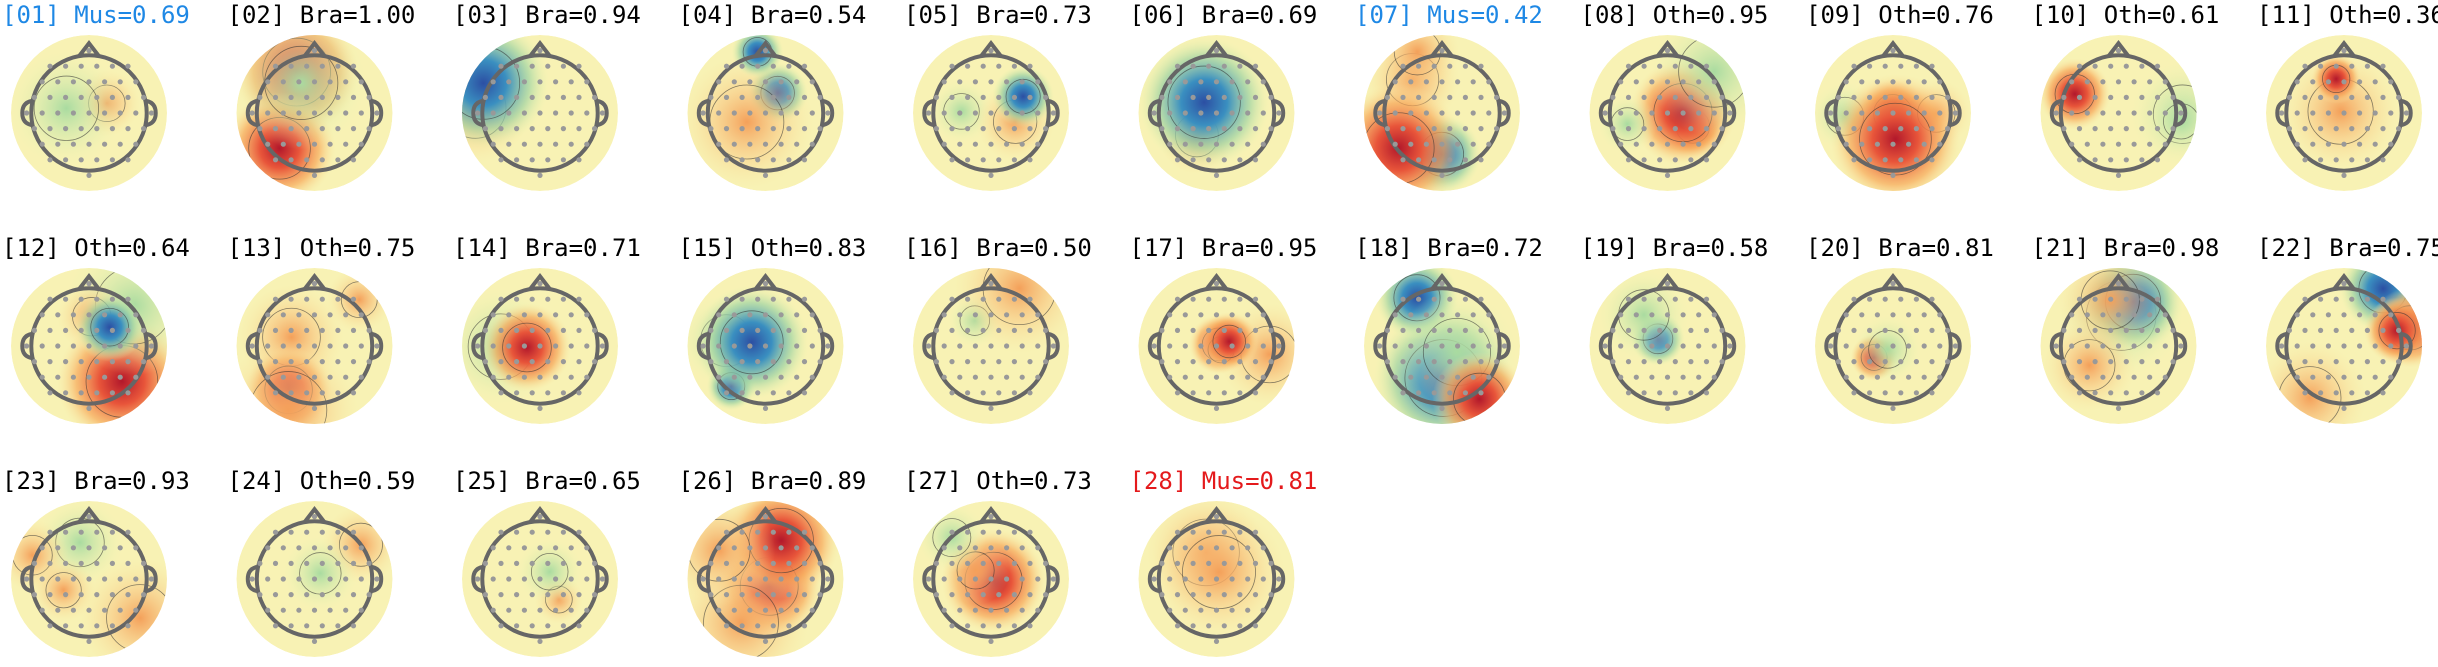 Image resolution: width=2438 pixels, height=667 pixels. What do you see at coordinates (96, 562) in the screenshot?
I see `component: [23] Bra=0.93` at bounding box center [96, 562].